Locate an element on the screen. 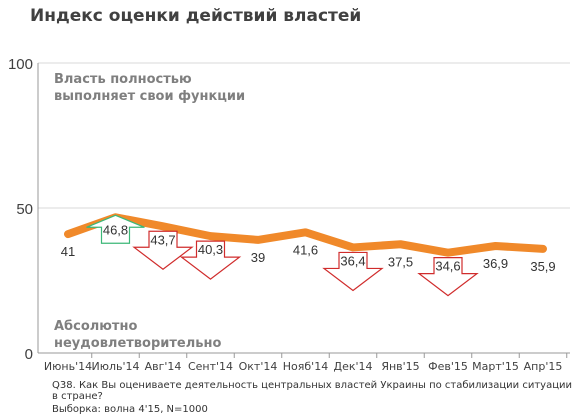  data-label: 41 is located at coordinates (68, 251).